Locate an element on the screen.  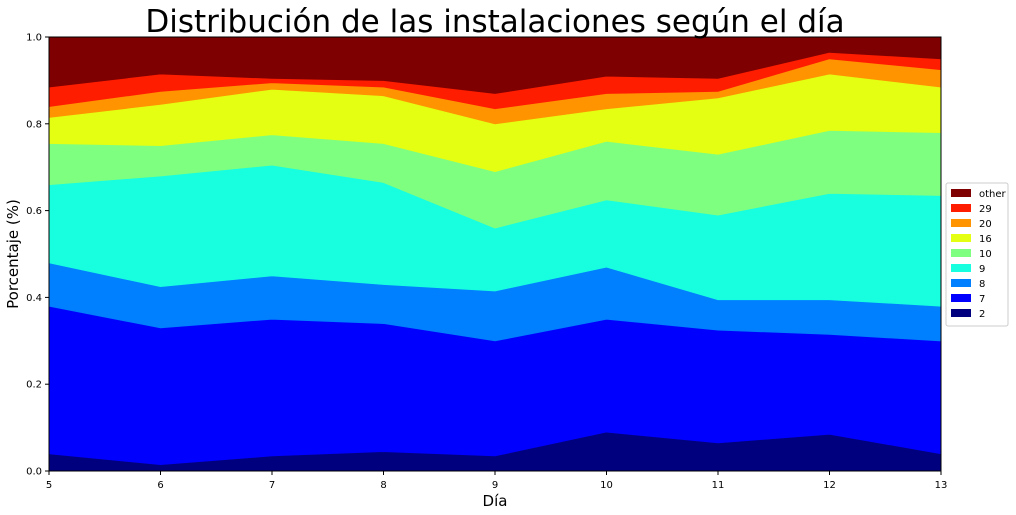
y-axis-label: Porcentaje (%) is located at coordinates (13, 254).